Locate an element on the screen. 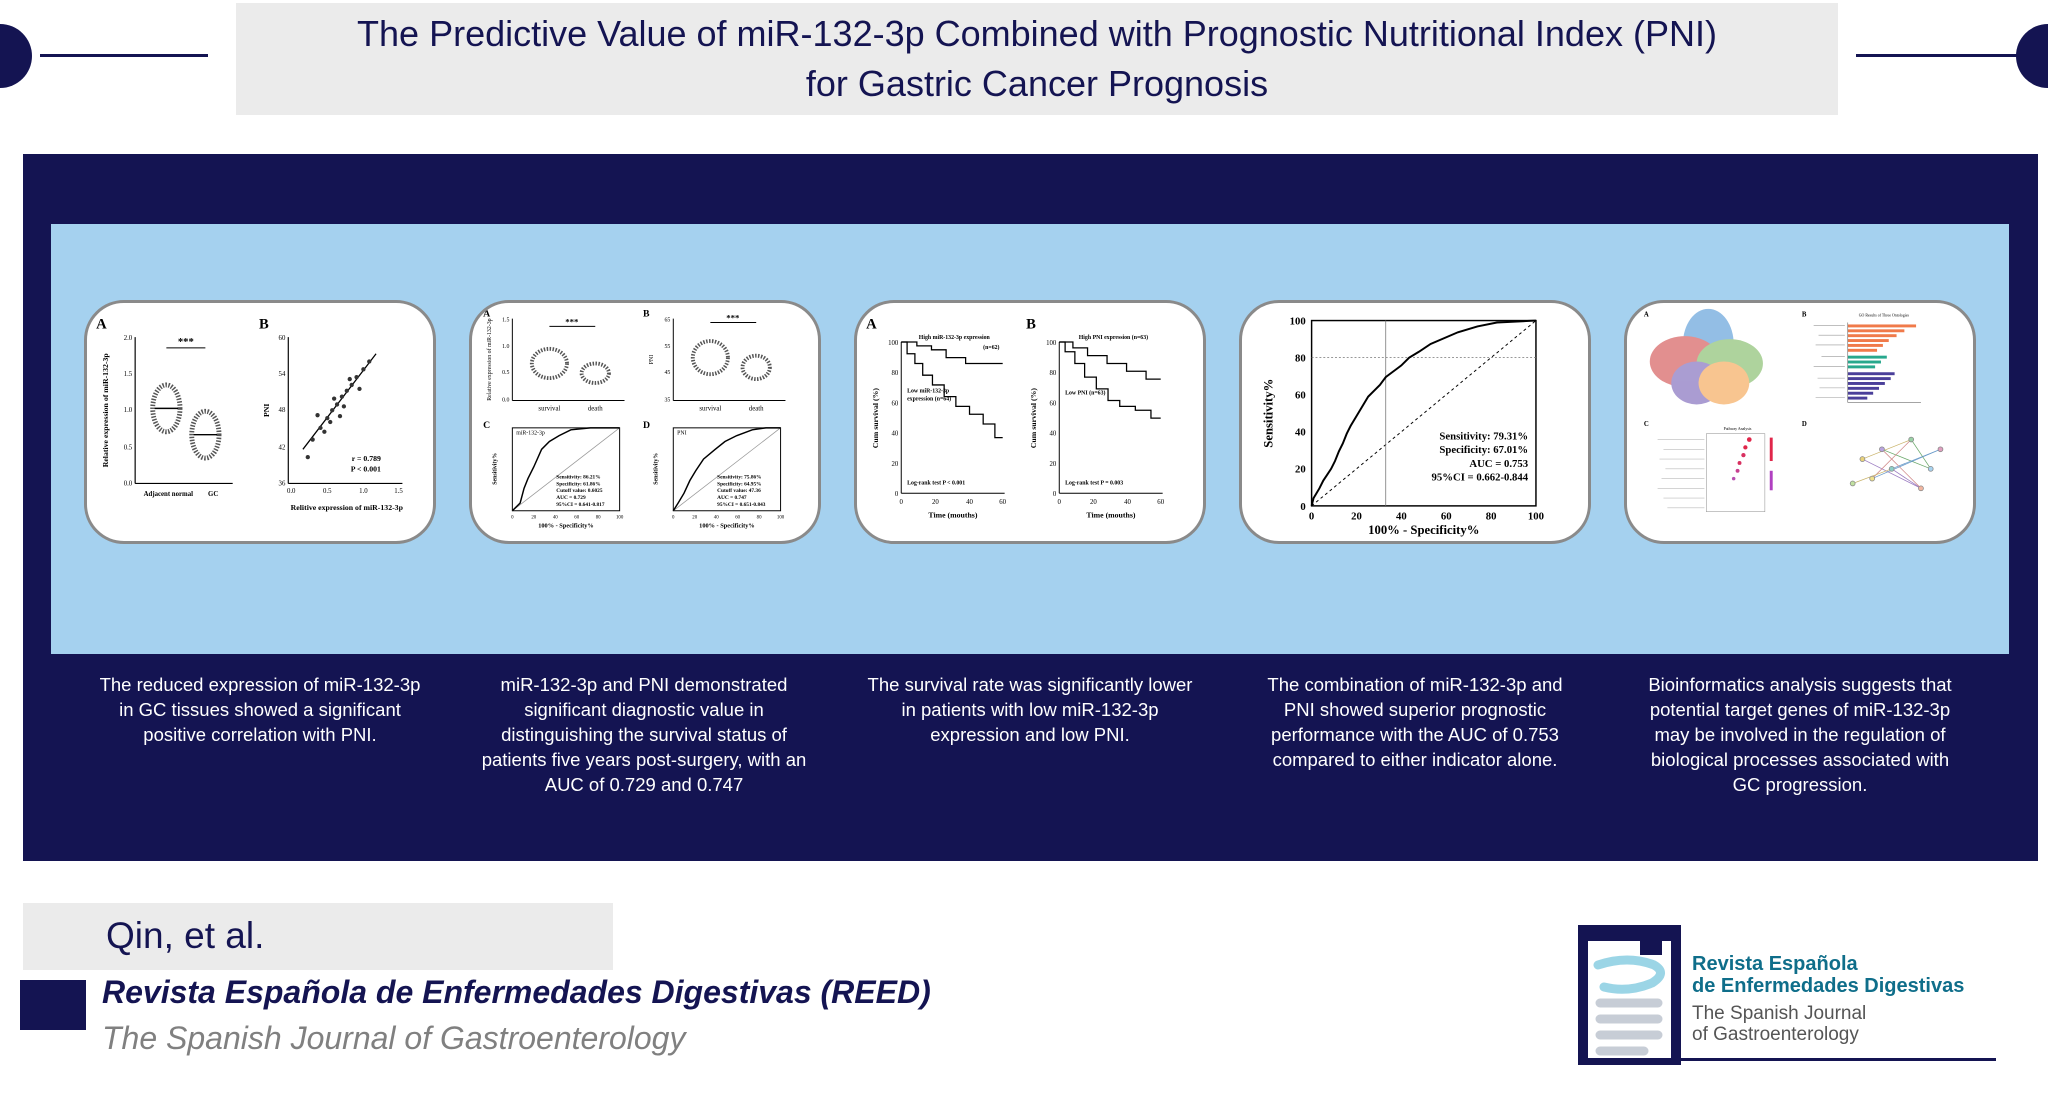 The height and width of the screenshot is (1095, 2048). x-axis-title: 100% - Specificity% is located at coordinates (1423, 530).